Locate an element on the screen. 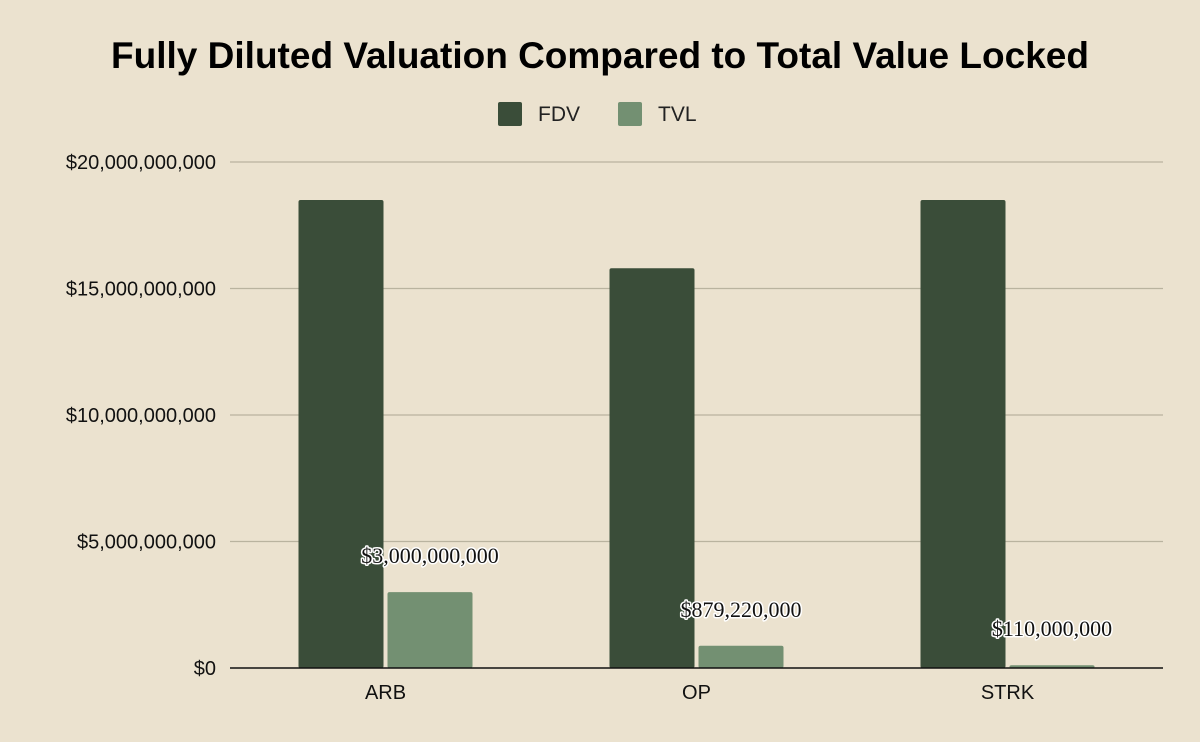 This screenshot has width=1200, height=742. legend-label-tvl: TVL is located at coordinates (677, 114).